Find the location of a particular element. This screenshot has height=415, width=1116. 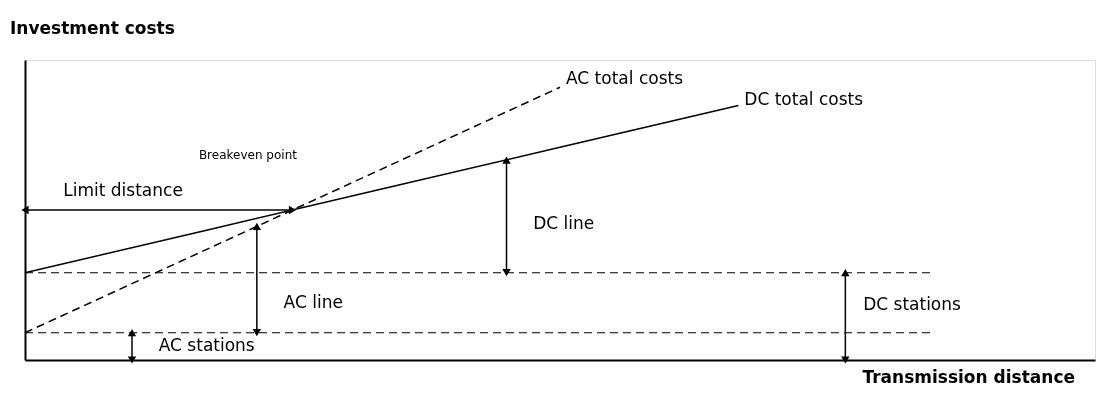

series-label: AC total costs is located at coordinates (625, 78).